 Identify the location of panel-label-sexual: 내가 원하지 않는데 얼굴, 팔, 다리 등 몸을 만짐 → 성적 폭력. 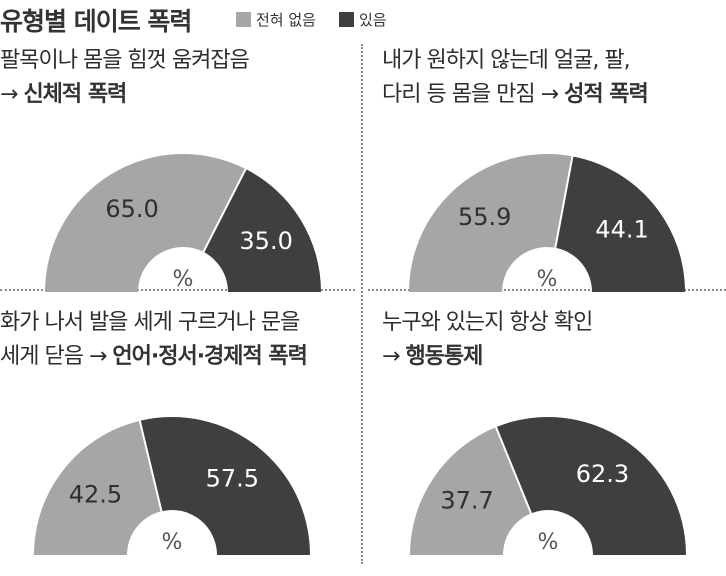
(515, 78).